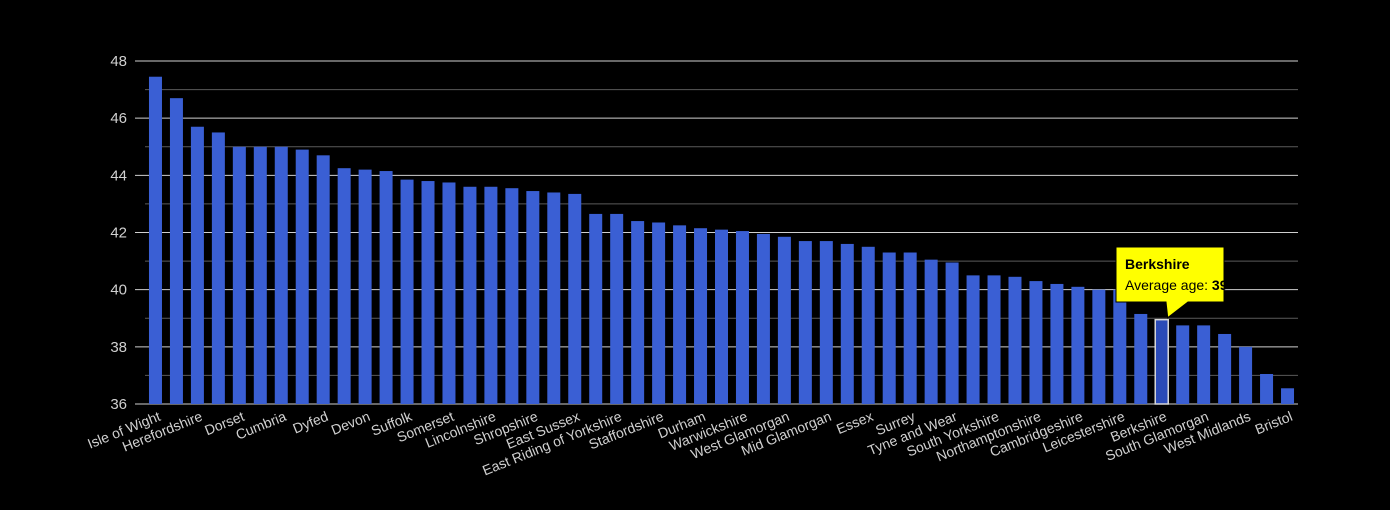  Describe the element at coordinates (118, 175) in the screenshot. I see `y-tick-label: 44` at that location.